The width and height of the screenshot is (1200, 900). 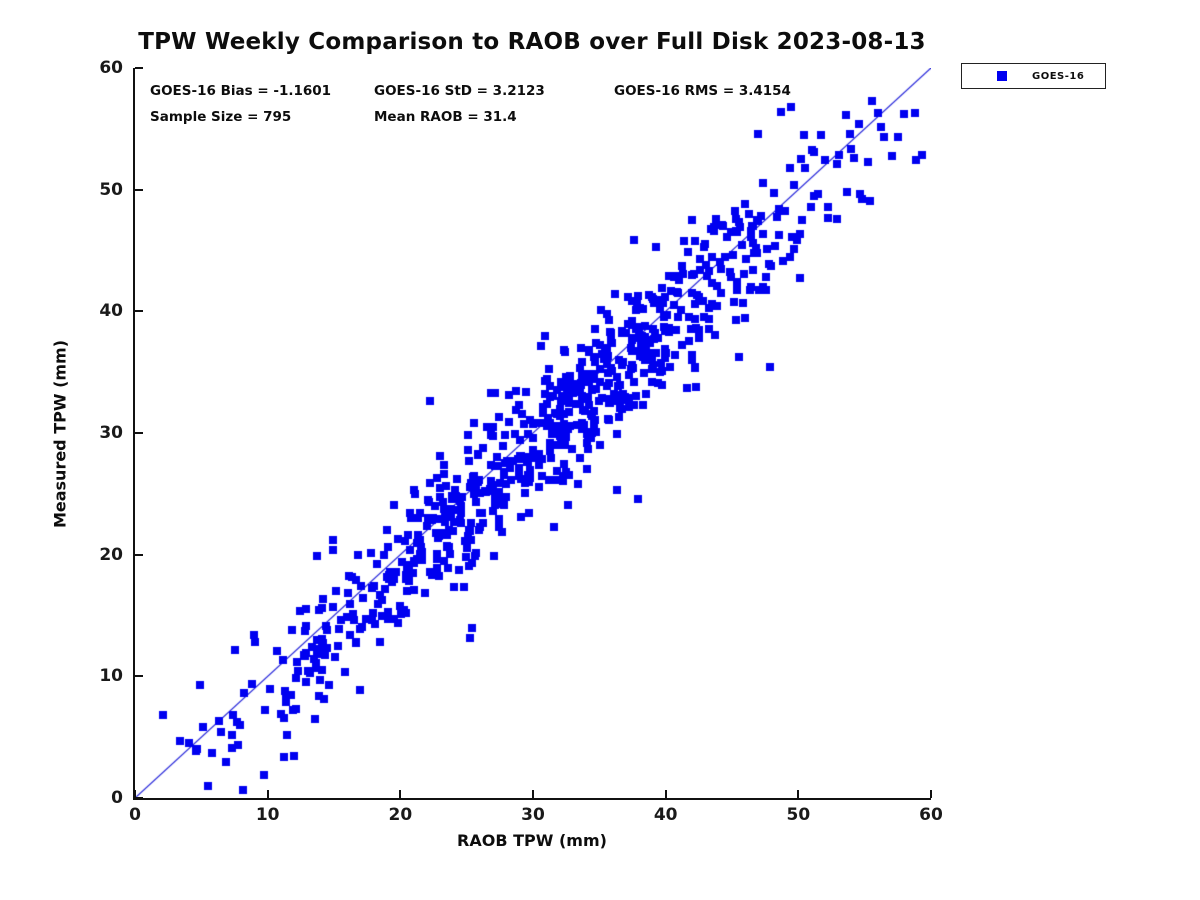 I want to click on y-tick-label: 40, so click(x=111, y=311).